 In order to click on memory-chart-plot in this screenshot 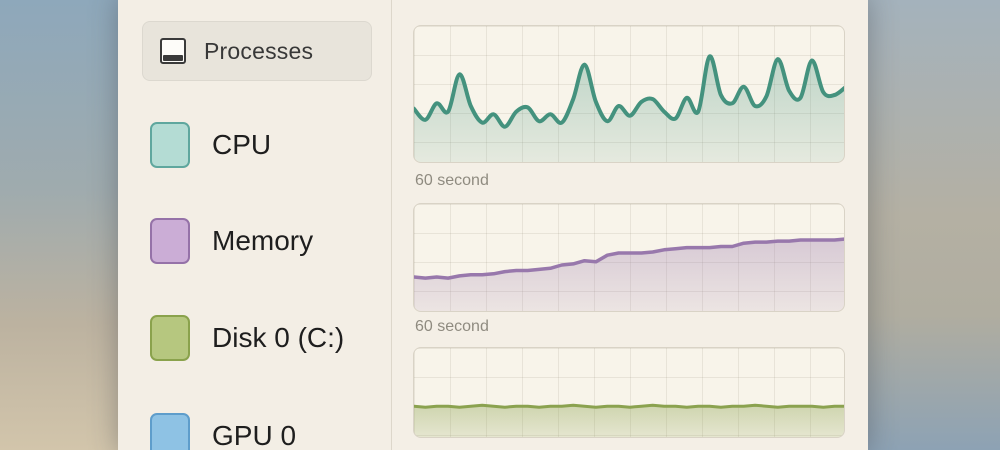, I will do `click(629, 274)`.